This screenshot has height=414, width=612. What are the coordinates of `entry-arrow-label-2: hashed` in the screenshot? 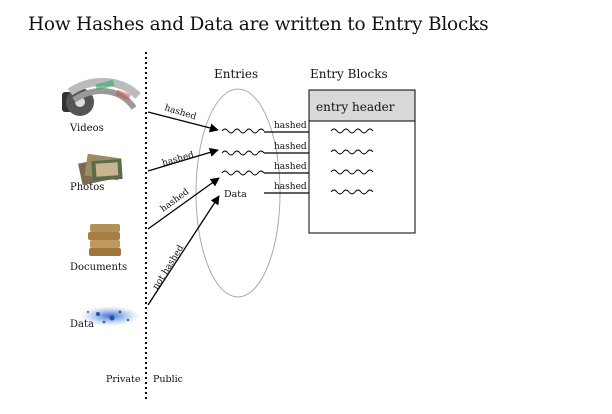 It's located at (290, 147).